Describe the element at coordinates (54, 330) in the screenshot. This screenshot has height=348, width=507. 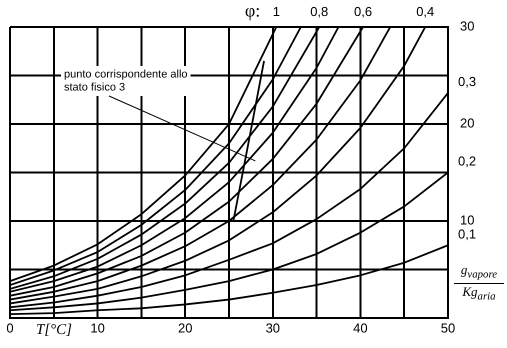
I see `x-axis-title: T[°C]` at that location.